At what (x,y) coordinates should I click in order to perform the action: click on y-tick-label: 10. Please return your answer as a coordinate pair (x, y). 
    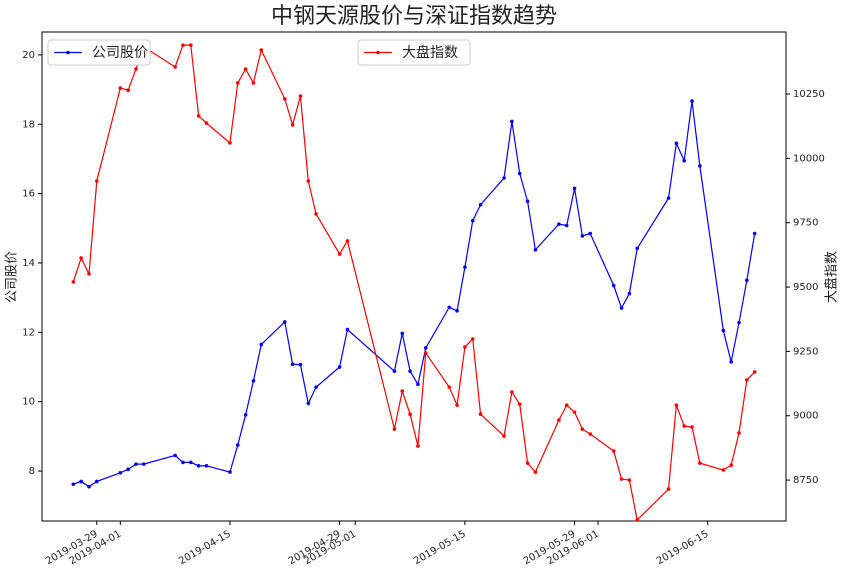
    Looking at the image, I should click on (28, 402).